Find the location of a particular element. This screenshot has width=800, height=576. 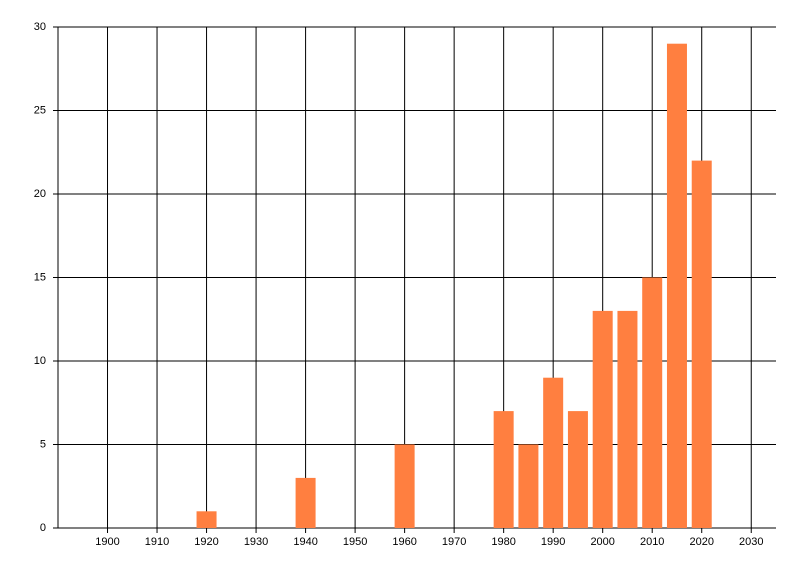

y-tick-label: 0 is located at coordinates (43, 528).